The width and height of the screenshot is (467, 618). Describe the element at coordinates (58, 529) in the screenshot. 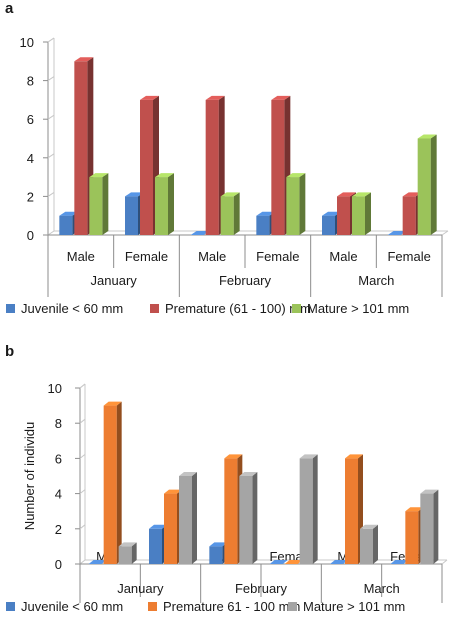

I see `y-tick-label: 2` at that location.